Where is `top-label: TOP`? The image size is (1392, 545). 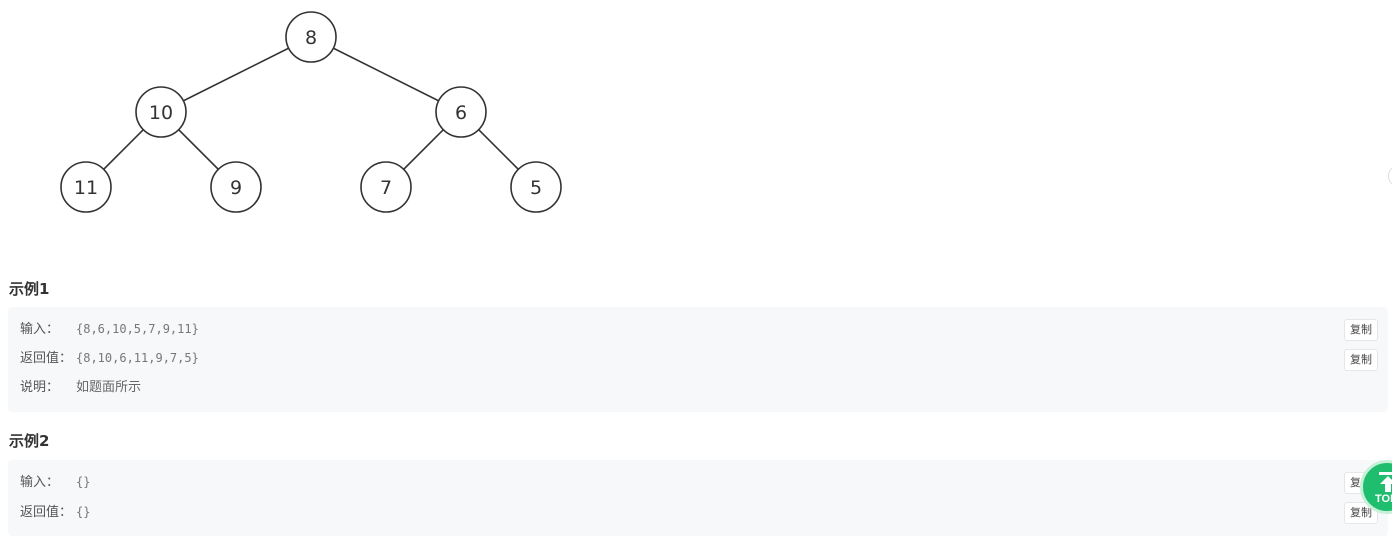 top-label: TOP is located at coordinates (1383, 499).